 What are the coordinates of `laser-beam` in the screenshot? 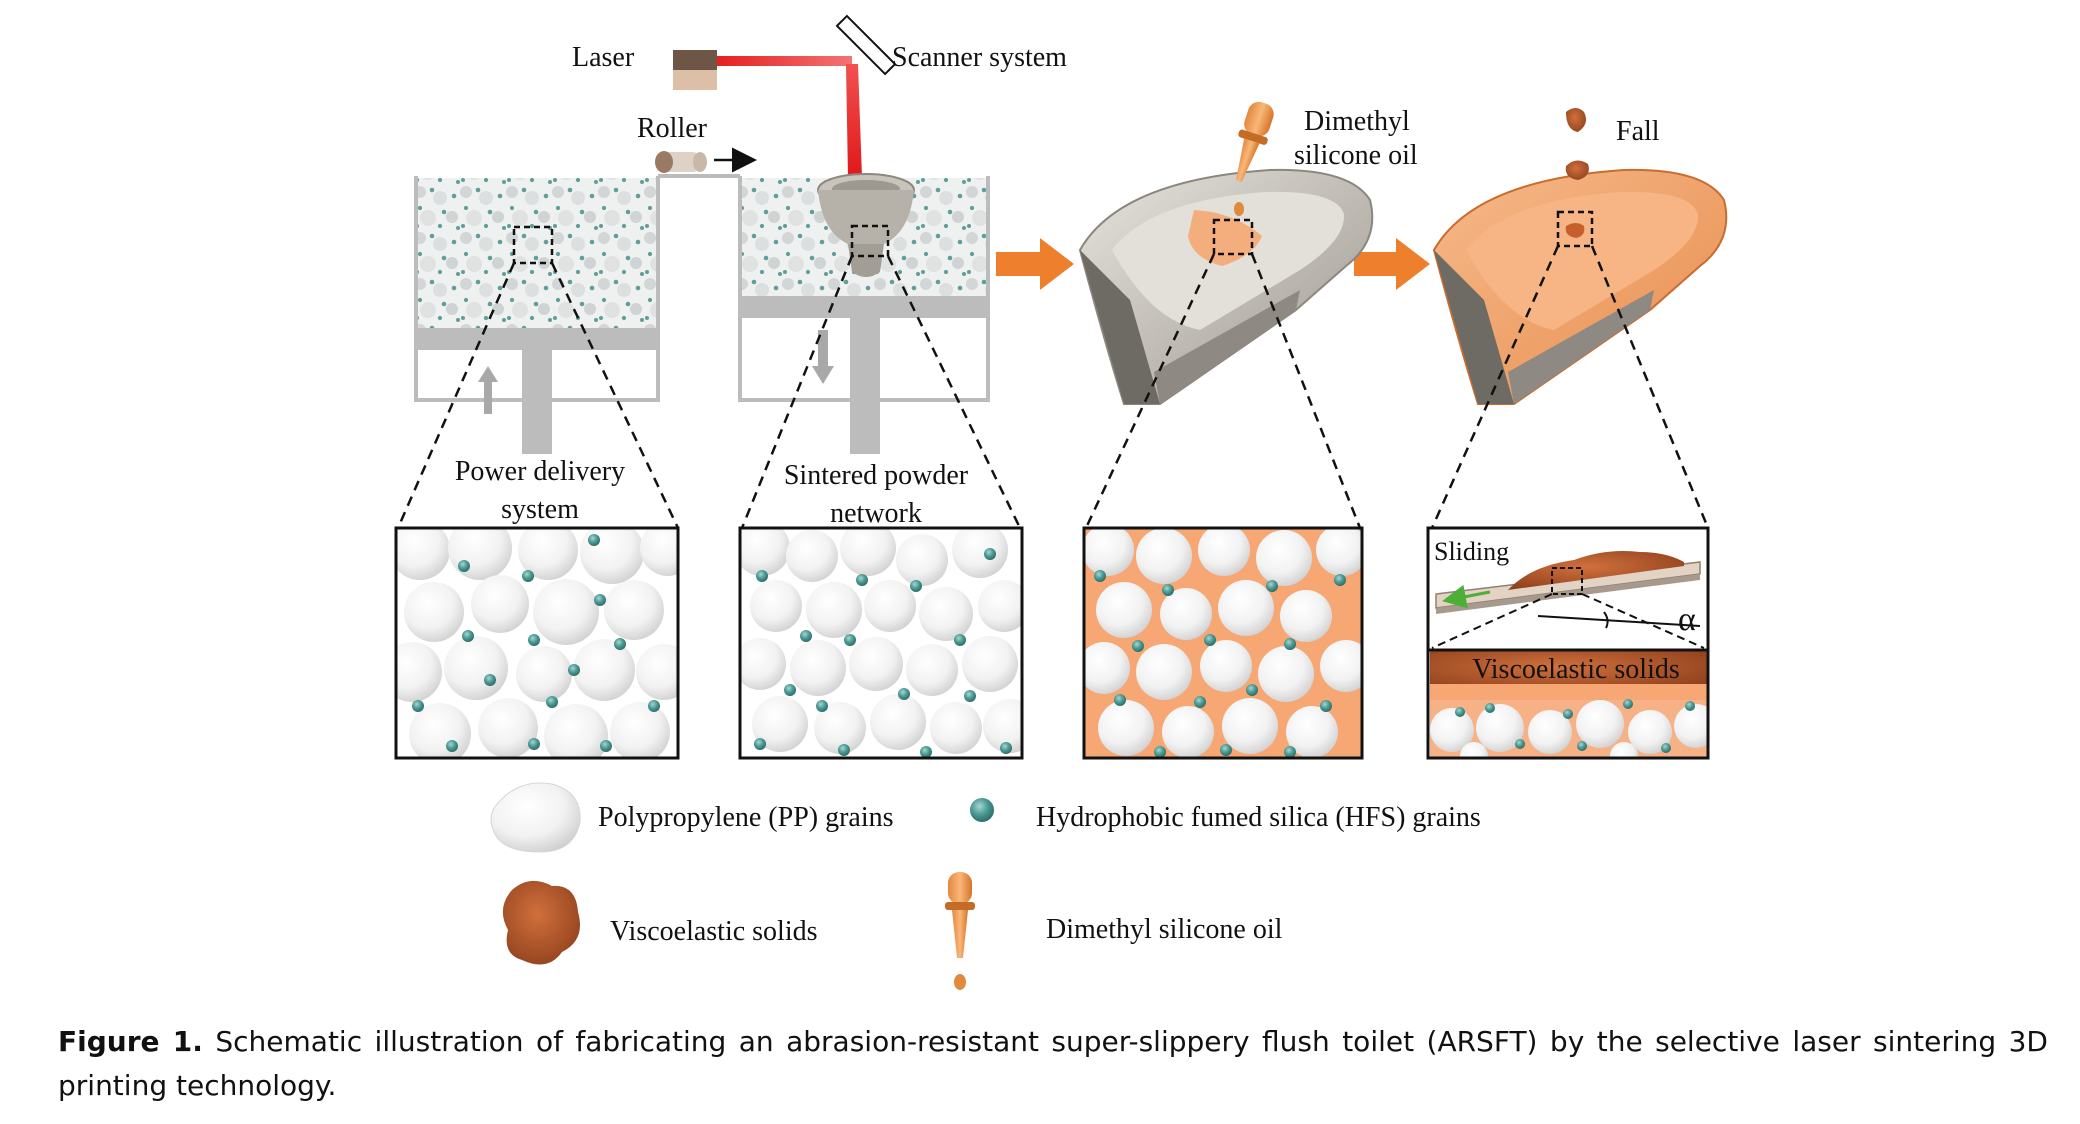 It's located at (784, 61).